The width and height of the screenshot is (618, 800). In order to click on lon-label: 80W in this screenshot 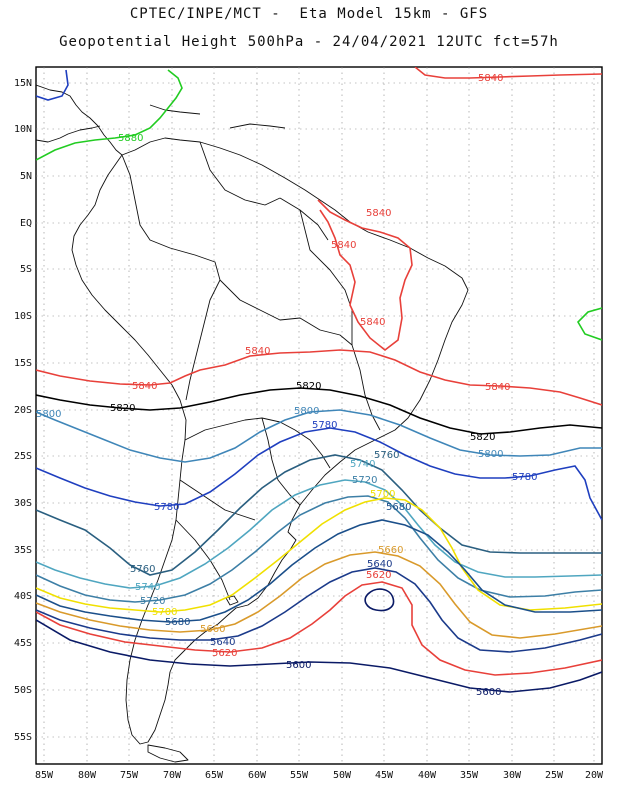, I will do `click(87, 775)`.